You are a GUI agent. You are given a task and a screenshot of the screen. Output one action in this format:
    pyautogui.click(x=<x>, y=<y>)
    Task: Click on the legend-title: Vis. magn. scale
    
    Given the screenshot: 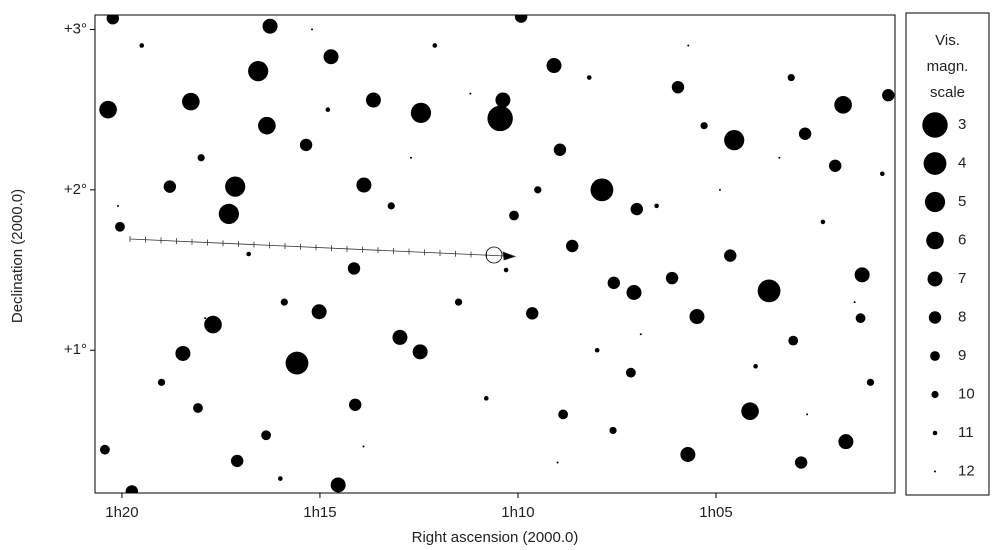 What is the action you would take?
    pyautogui.click(x=947, y=66)
    